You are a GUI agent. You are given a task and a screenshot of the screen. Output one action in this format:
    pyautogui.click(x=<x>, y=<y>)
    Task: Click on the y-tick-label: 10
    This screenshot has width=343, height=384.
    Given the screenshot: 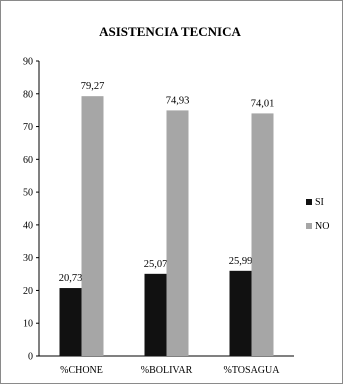 What is the action you would take?
    pyautogui.click(x=28, y=324)
    